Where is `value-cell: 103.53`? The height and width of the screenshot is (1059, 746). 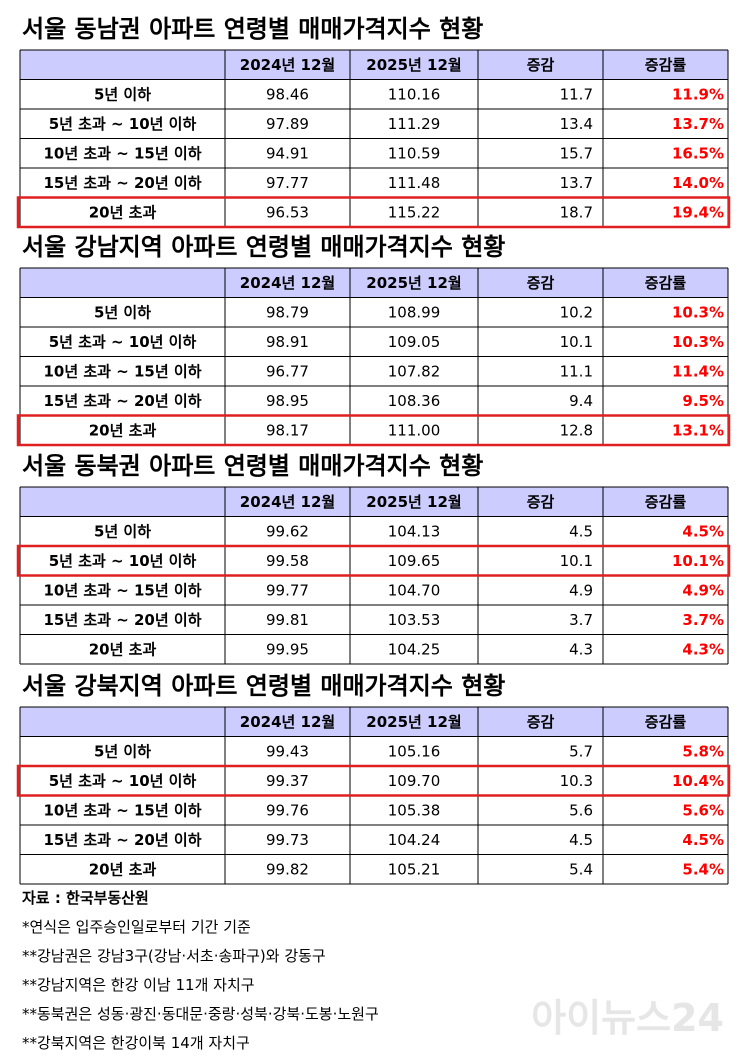 value-cell: 103.53 is located at coordinates (414, 620).